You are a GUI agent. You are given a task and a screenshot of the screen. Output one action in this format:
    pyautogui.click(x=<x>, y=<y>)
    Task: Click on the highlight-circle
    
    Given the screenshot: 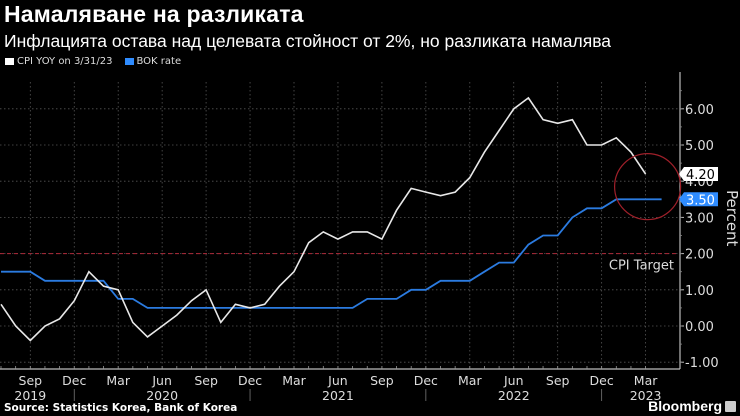 What is the action you would take?
    pyautogui.click(x=647, y=187)
    